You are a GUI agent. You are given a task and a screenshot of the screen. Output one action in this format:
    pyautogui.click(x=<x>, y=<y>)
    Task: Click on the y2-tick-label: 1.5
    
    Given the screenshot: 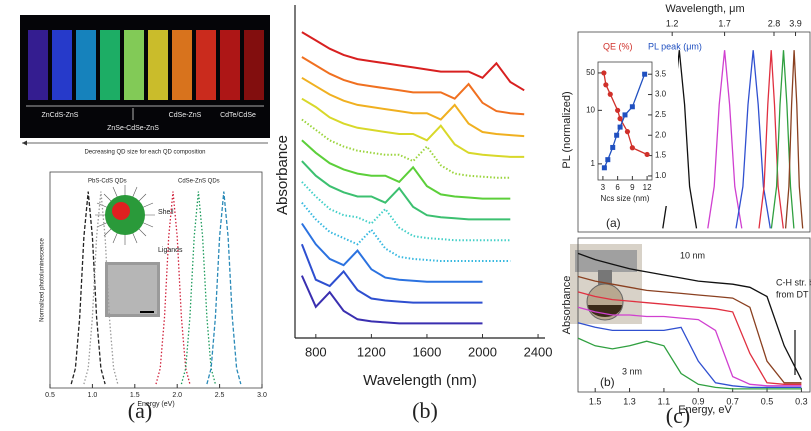 What is the action you would take?
    pyautogui.click(x=661, y=155)
    